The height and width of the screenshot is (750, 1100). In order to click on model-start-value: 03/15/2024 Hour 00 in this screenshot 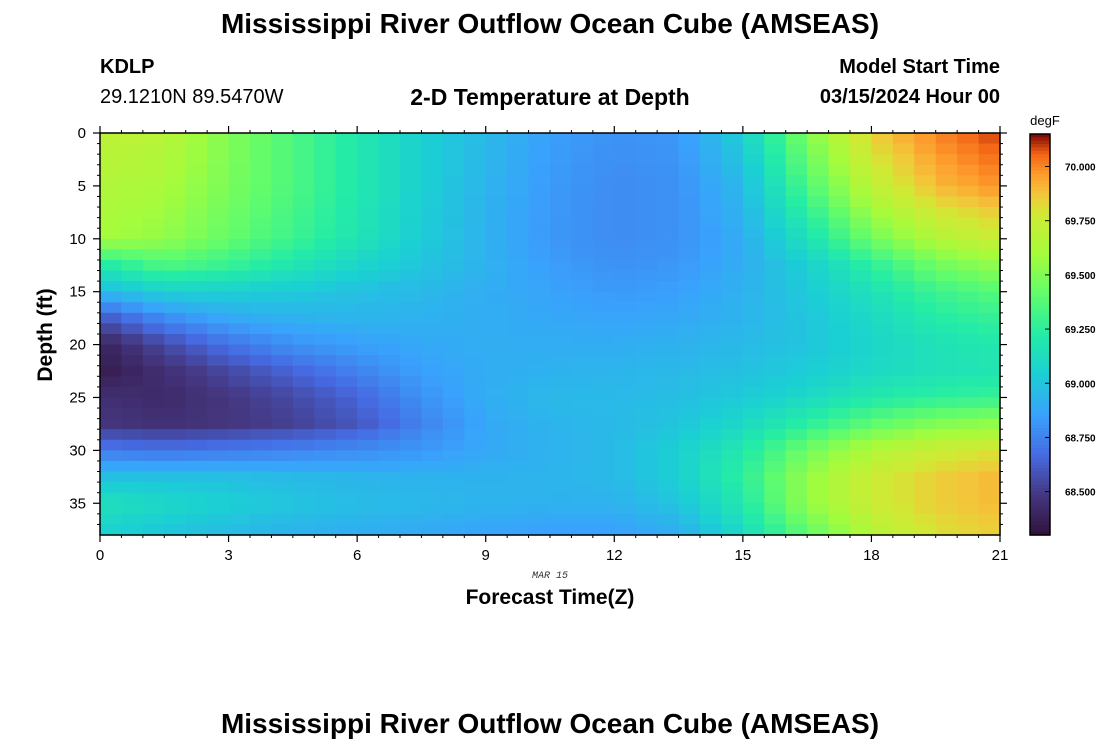, I will do `click(909, 97)`.